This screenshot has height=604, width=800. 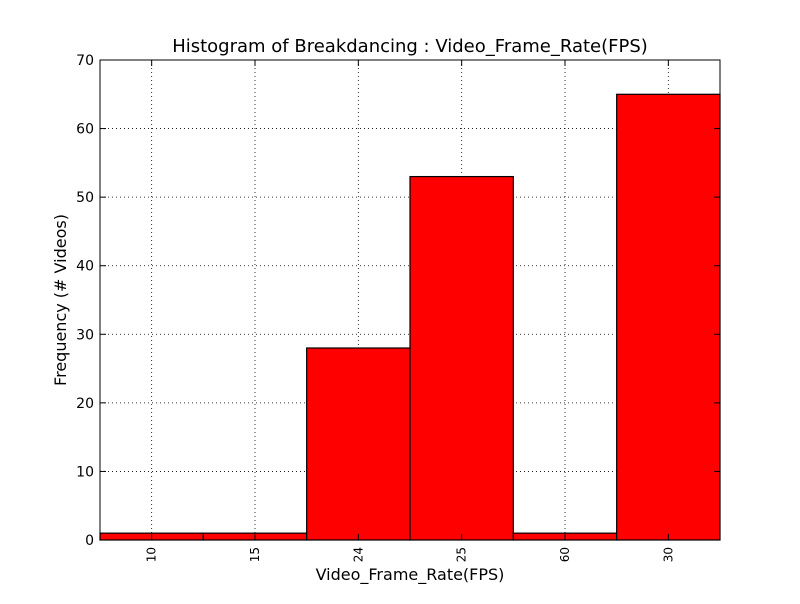 I want to click on y-tick-label: 60, so click(x=85, y=130).